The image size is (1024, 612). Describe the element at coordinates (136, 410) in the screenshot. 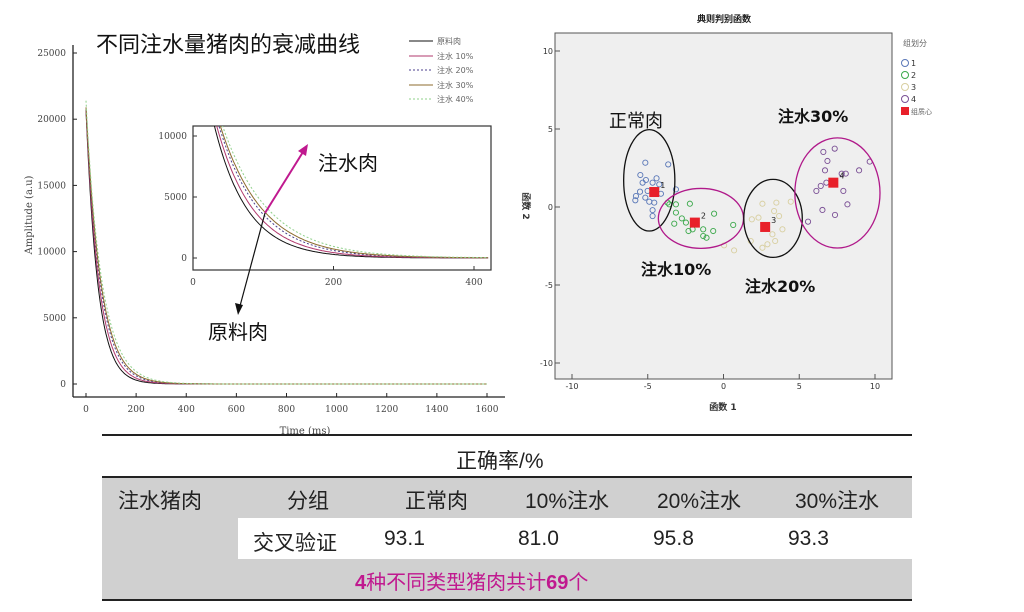

I see `x-tick-label: 200` at that location.